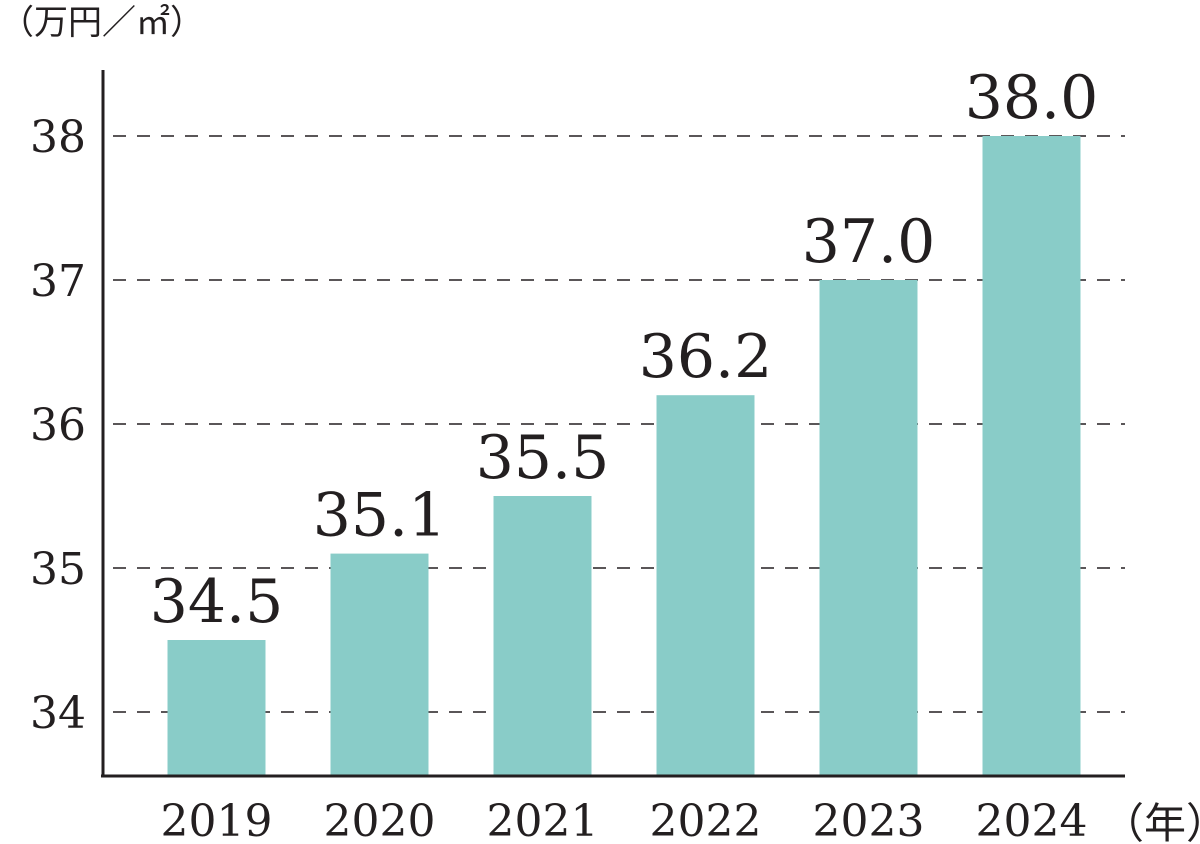  I want to click on x-tick-label-2024: 2024, so click(1032, 820).